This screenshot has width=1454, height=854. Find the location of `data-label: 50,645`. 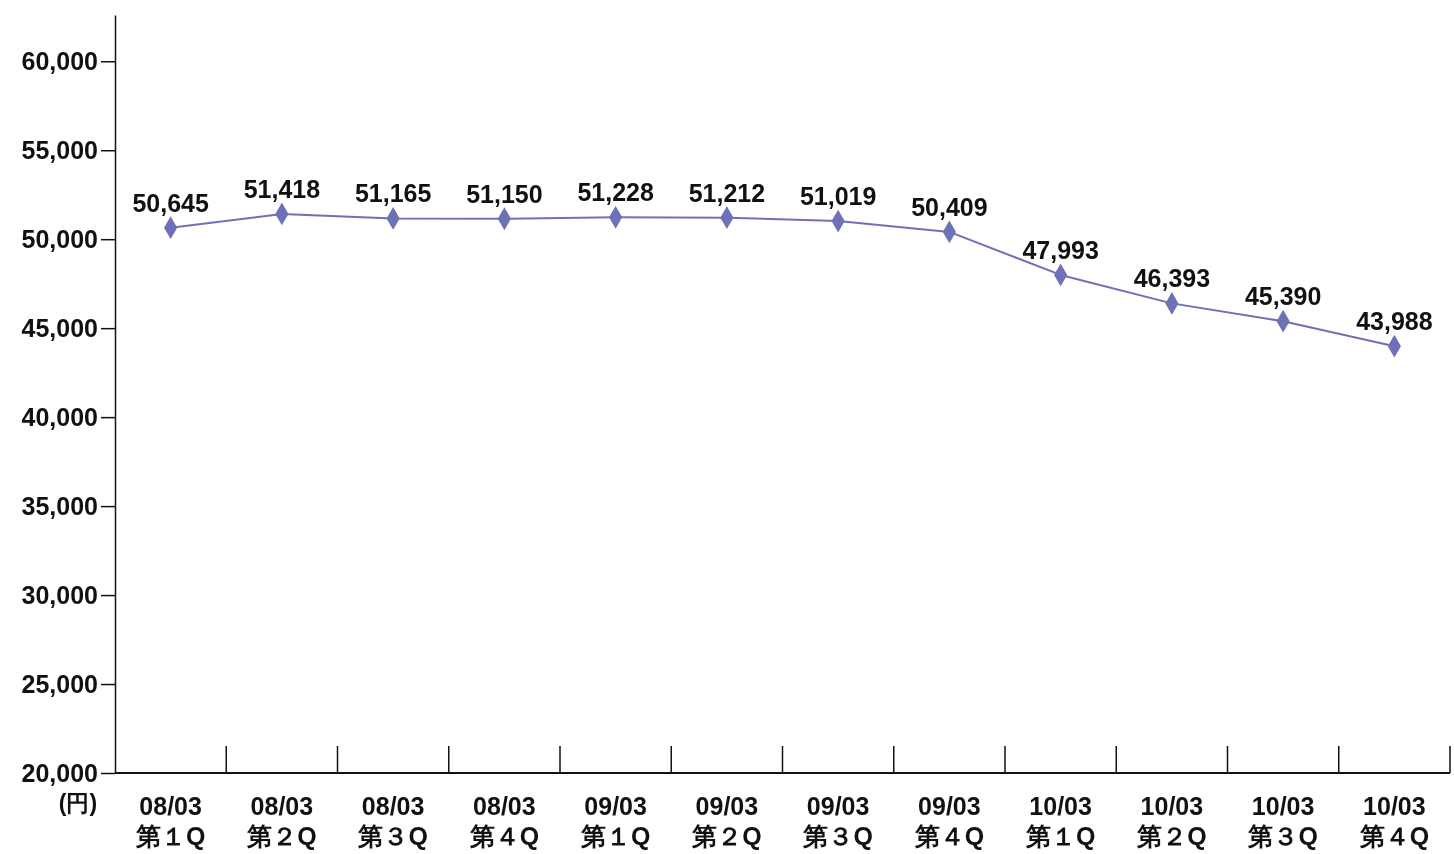

data-label: 50,645 is located at coordinates (170, 202).